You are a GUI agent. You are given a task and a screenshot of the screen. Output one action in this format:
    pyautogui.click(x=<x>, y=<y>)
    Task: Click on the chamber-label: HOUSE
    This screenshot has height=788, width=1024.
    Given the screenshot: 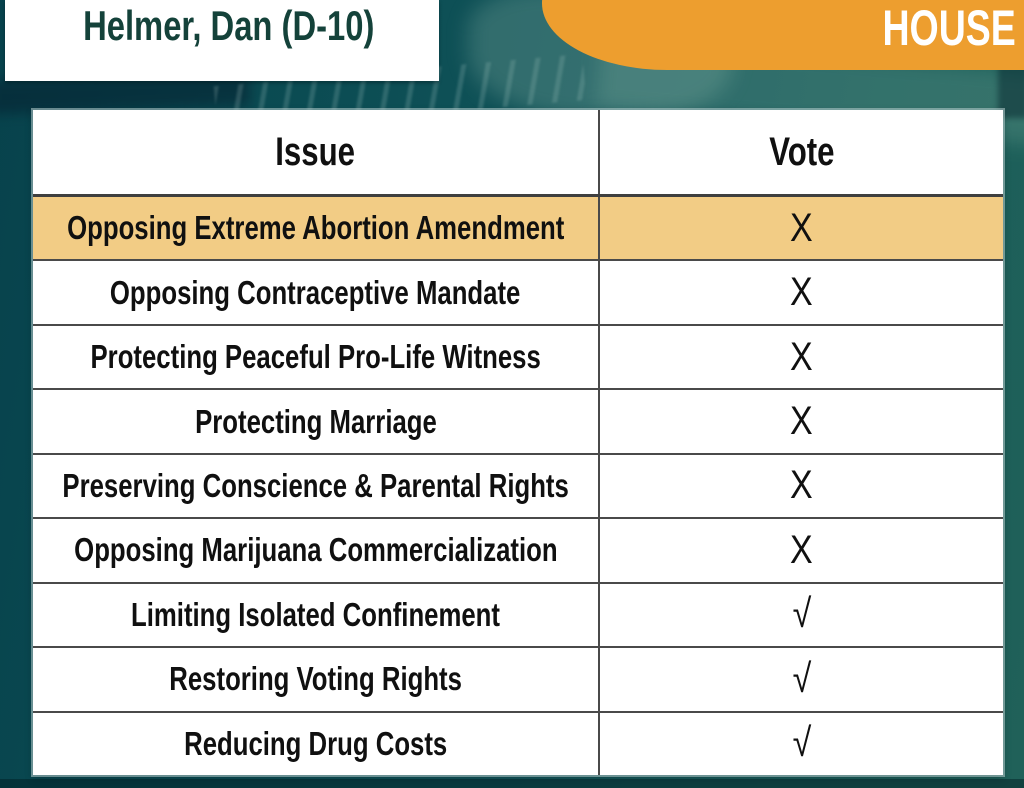 What is the action you would take?
    pyautogui.click(x=949, y=28)
    